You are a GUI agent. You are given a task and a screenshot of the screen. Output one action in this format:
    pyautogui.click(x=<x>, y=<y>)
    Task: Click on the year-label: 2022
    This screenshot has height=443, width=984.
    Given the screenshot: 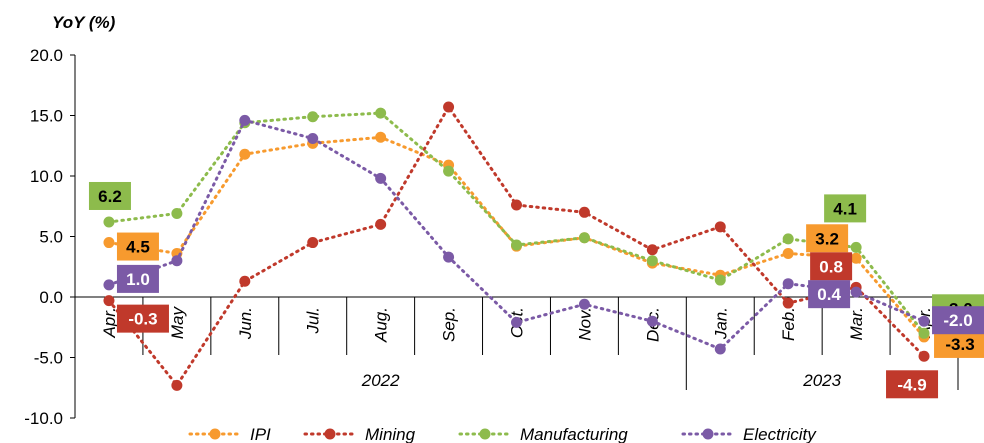 What is the action you would take?
    pyautogui.click(x=380, y=380)
    